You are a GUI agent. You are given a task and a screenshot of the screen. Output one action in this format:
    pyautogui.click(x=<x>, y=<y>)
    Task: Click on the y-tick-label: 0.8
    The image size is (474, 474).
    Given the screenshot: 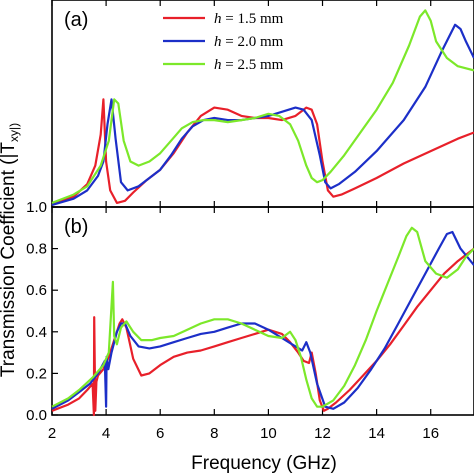 What is the action you would take?
    pyautogui.click(x=36, y=249)
    